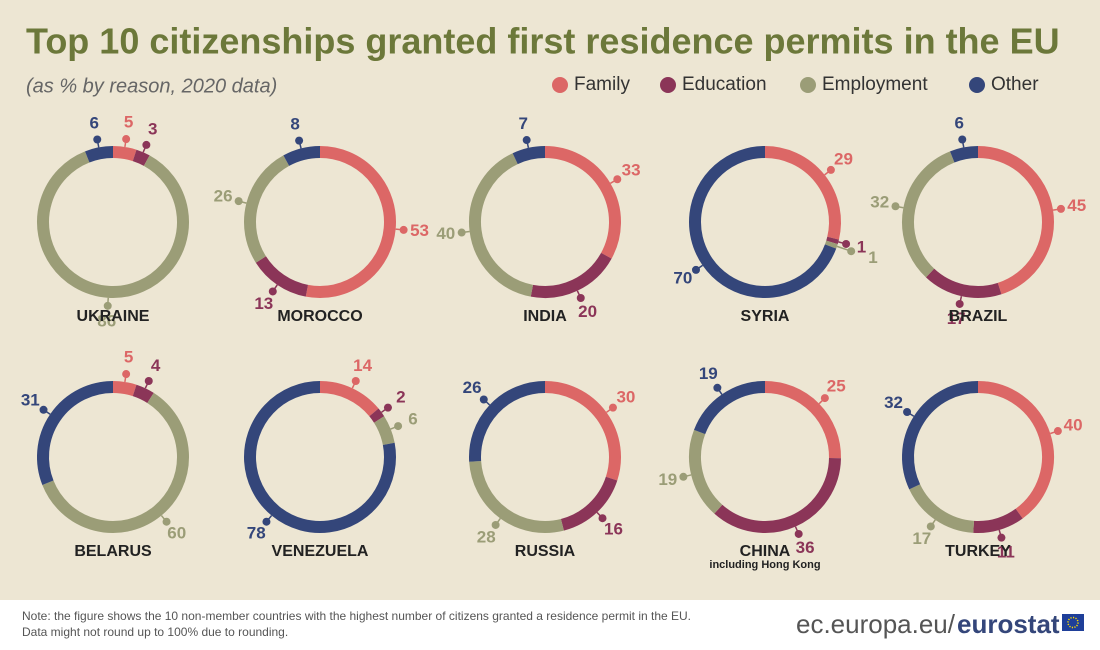 The width and height of the screenshot is (1100, 650). I want to click on country-label: SYRIA, so click(765, 316).